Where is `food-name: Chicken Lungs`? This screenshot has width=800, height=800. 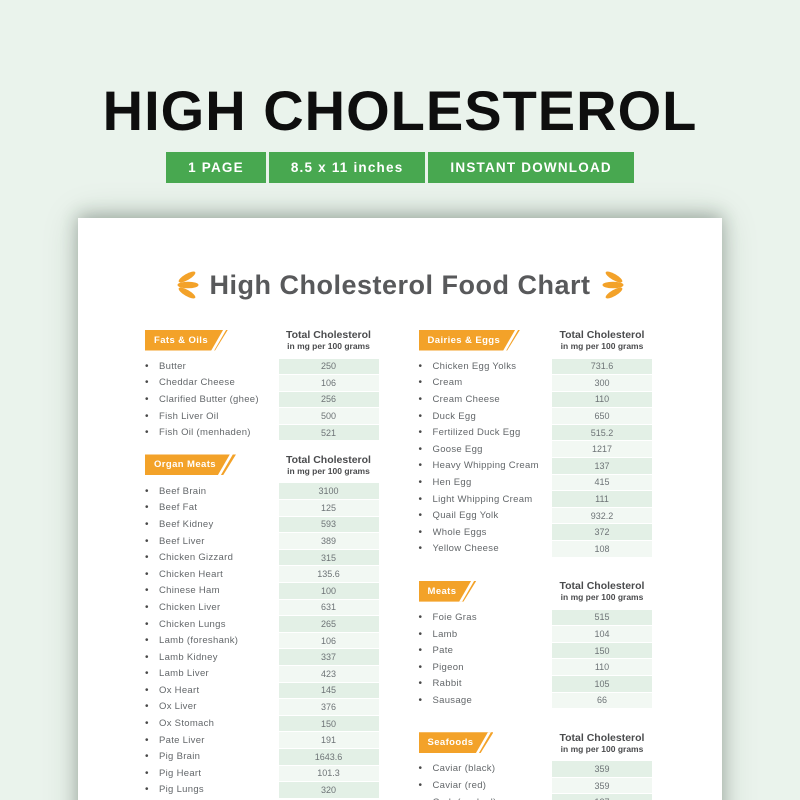 food-name: Chicken Lungs is located at coordinates (192, 624).